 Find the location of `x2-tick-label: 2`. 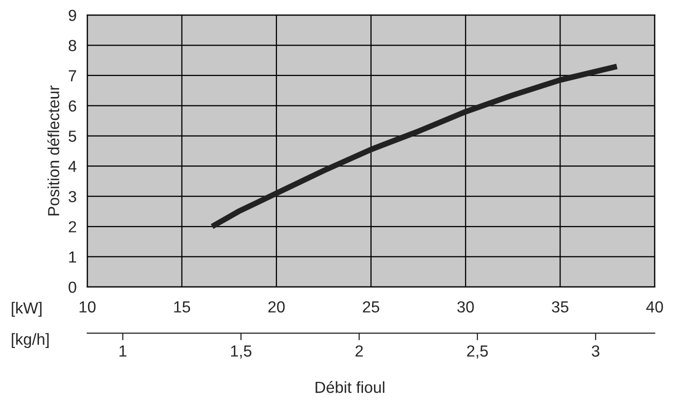

x2-tick-label: 2 is located at coordinates (359, 351).